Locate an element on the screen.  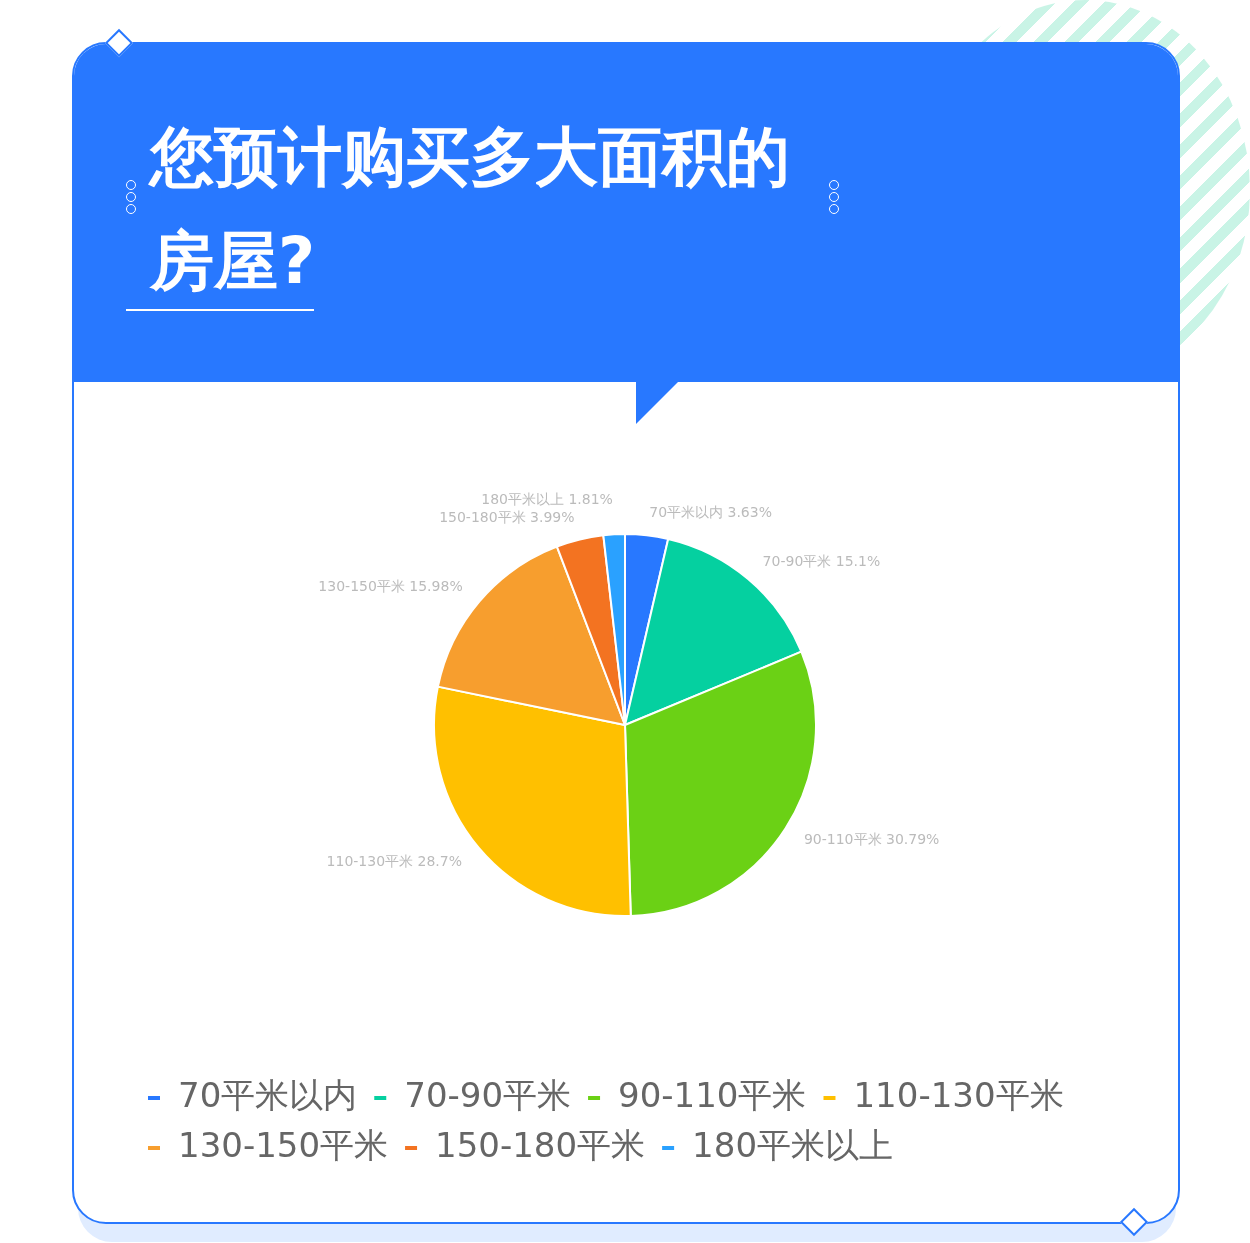
legend-label: 180平米以上 is located at coordinates (793, 1144).